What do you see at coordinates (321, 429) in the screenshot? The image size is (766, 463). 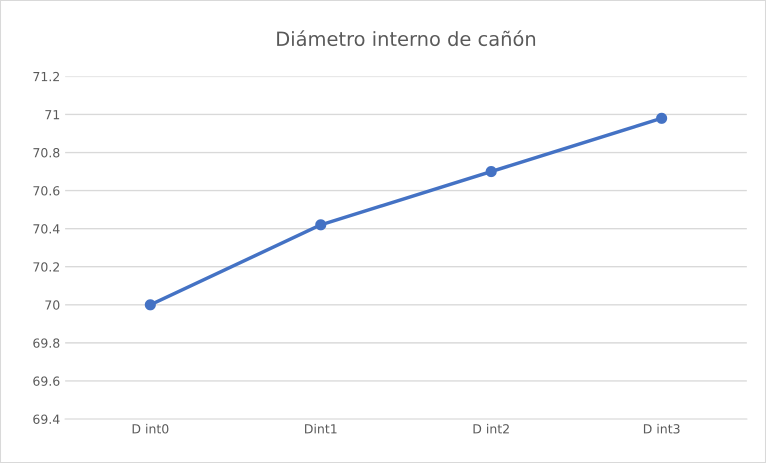 I see `x-tick-label: Dint1` at bounding box center [321, 429].